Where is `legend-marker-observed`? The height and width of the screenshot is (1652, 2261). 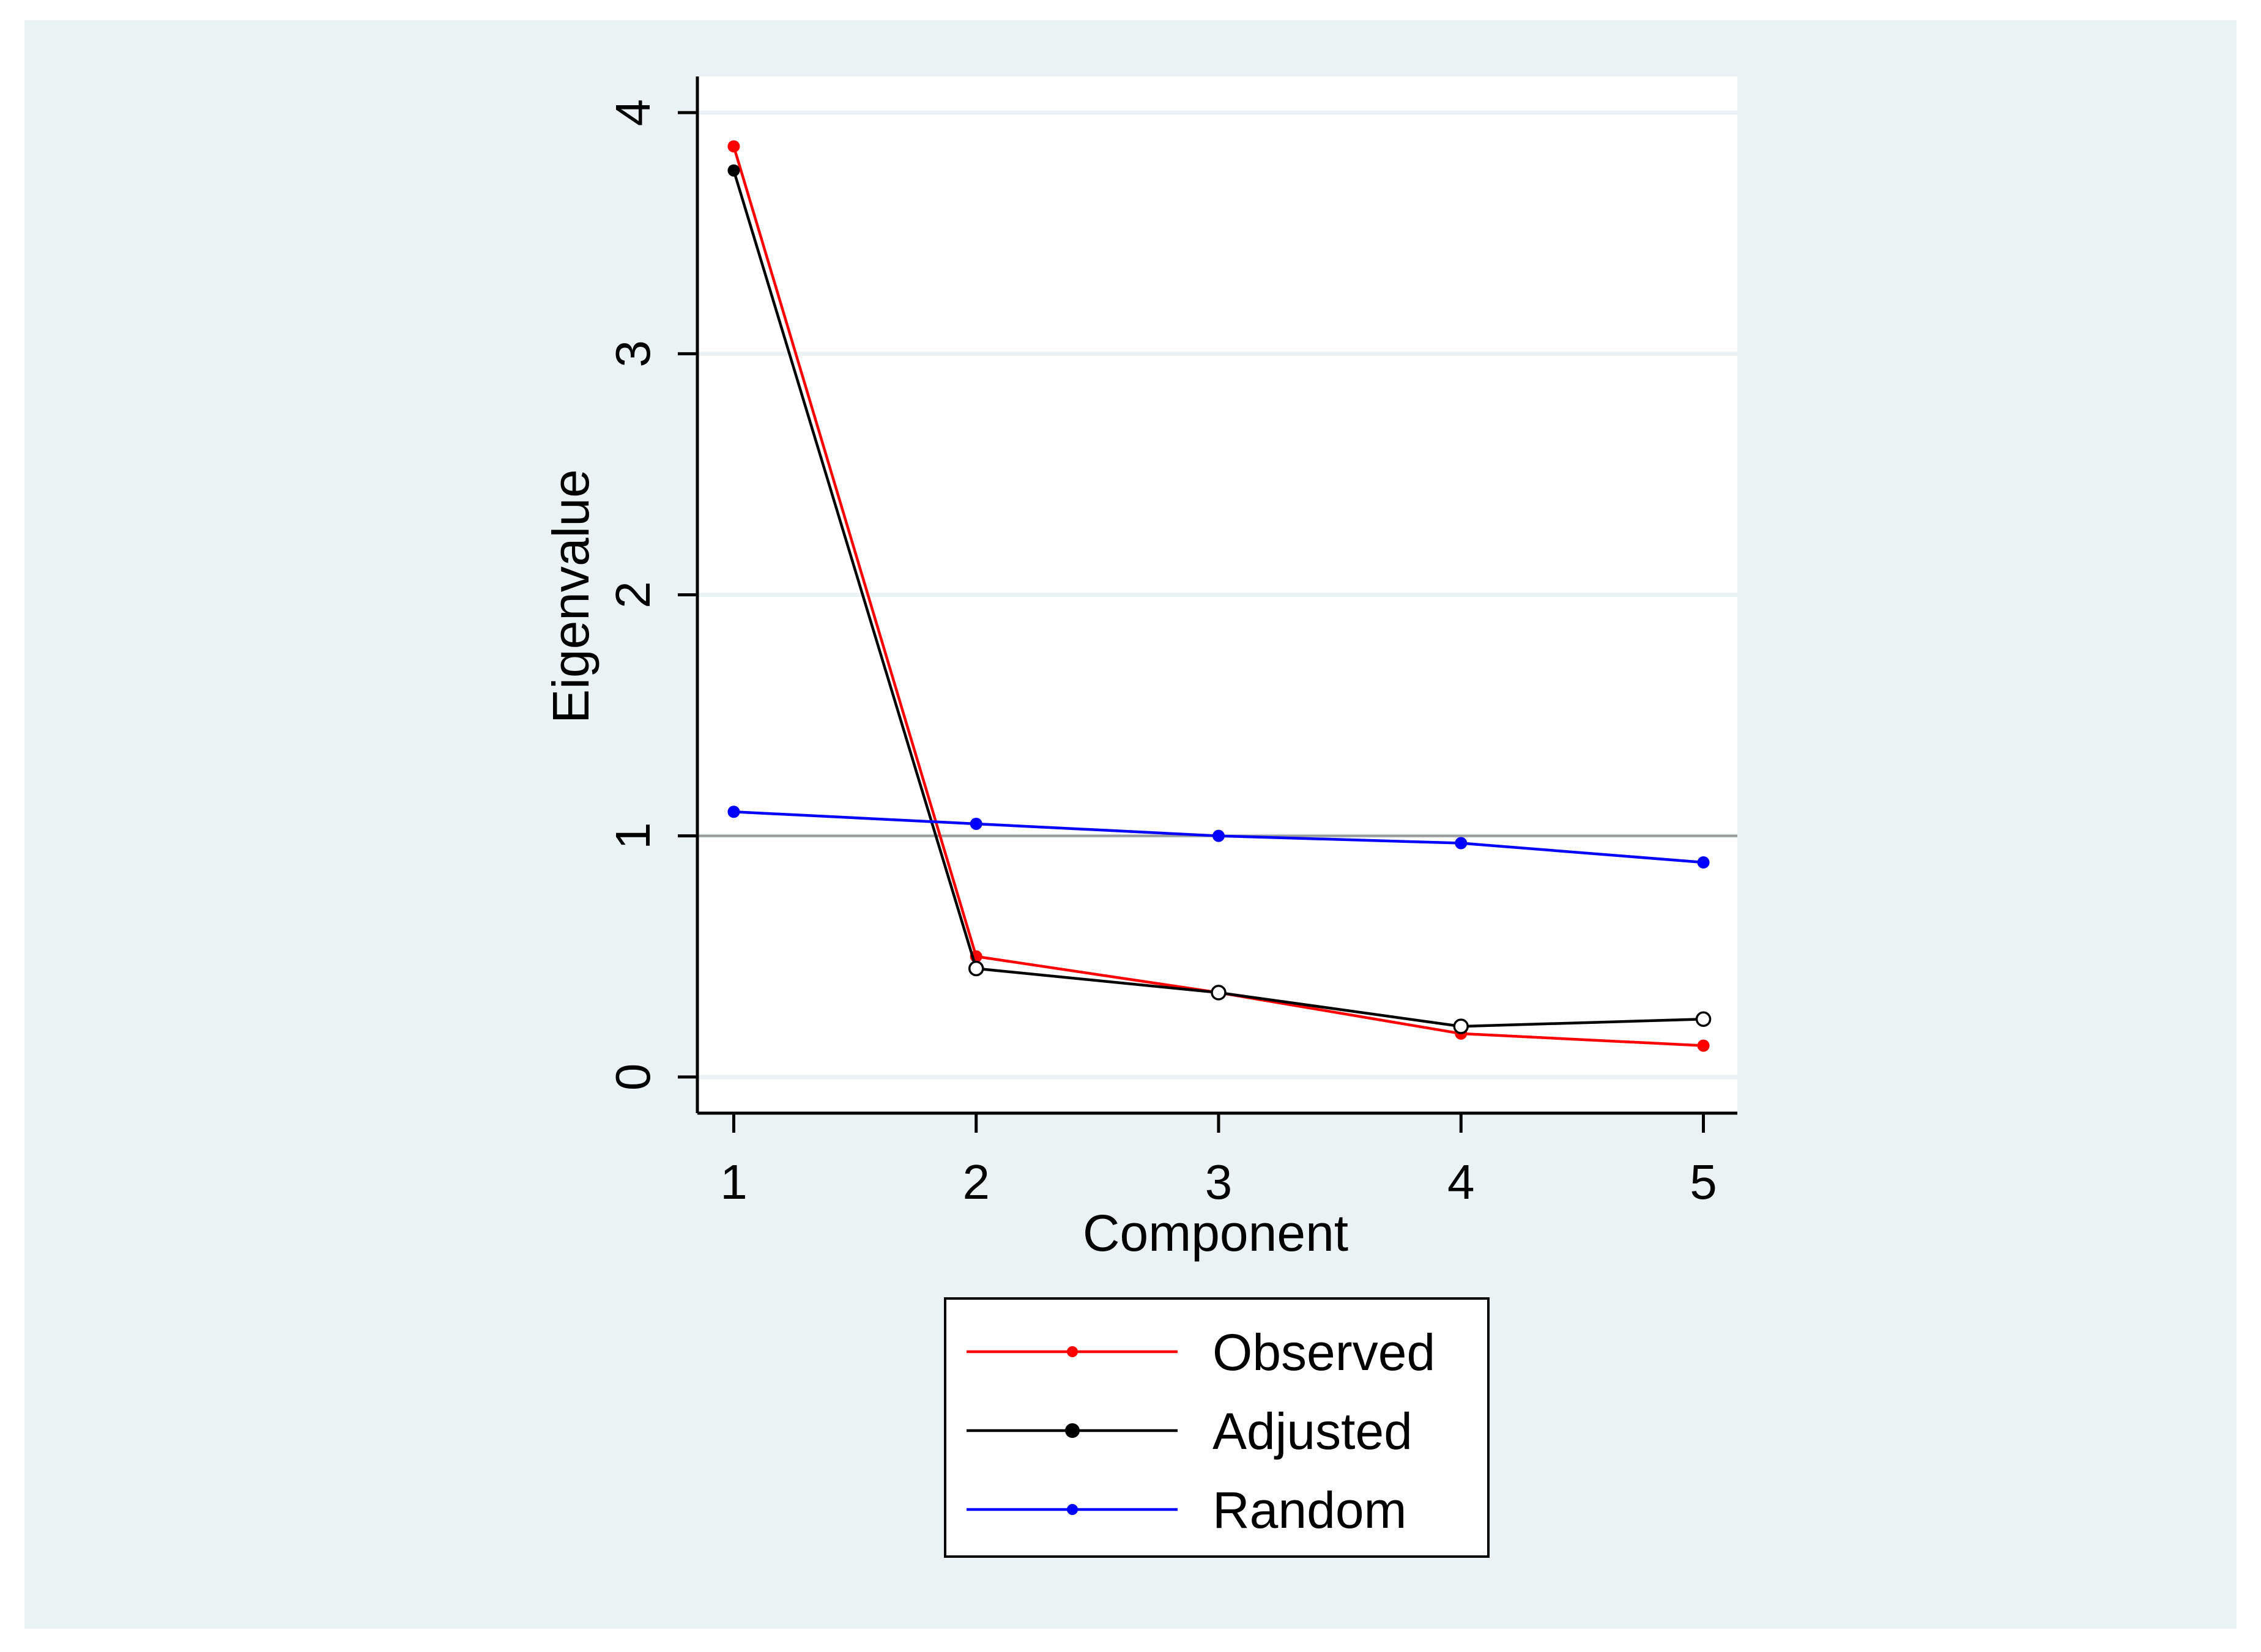 legend-marker-observed is located at coordinates (1072, 1351).